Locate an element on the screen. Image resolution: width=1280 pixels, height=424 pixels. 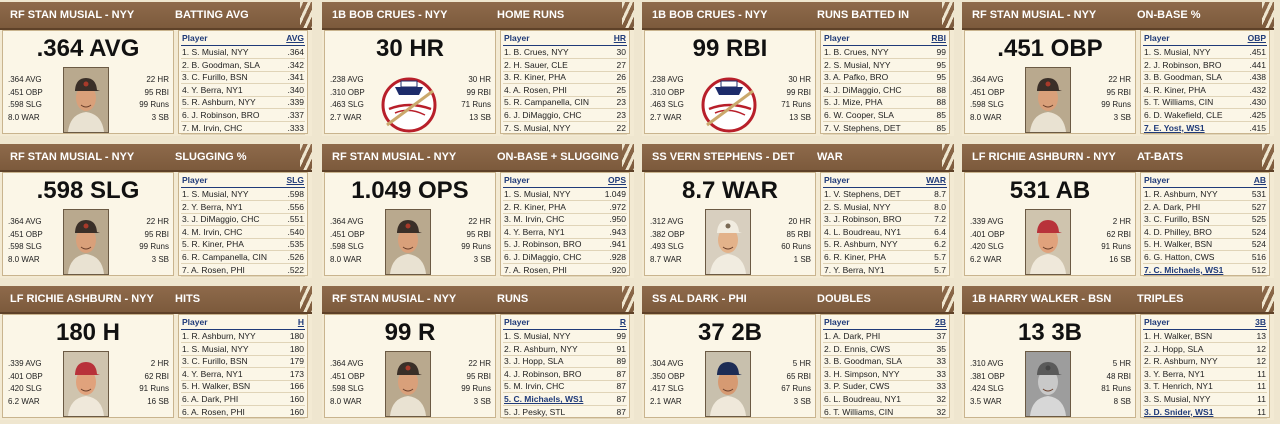
leader-name: 6. A. Dark, PHI is located at coordinates (210, 399).